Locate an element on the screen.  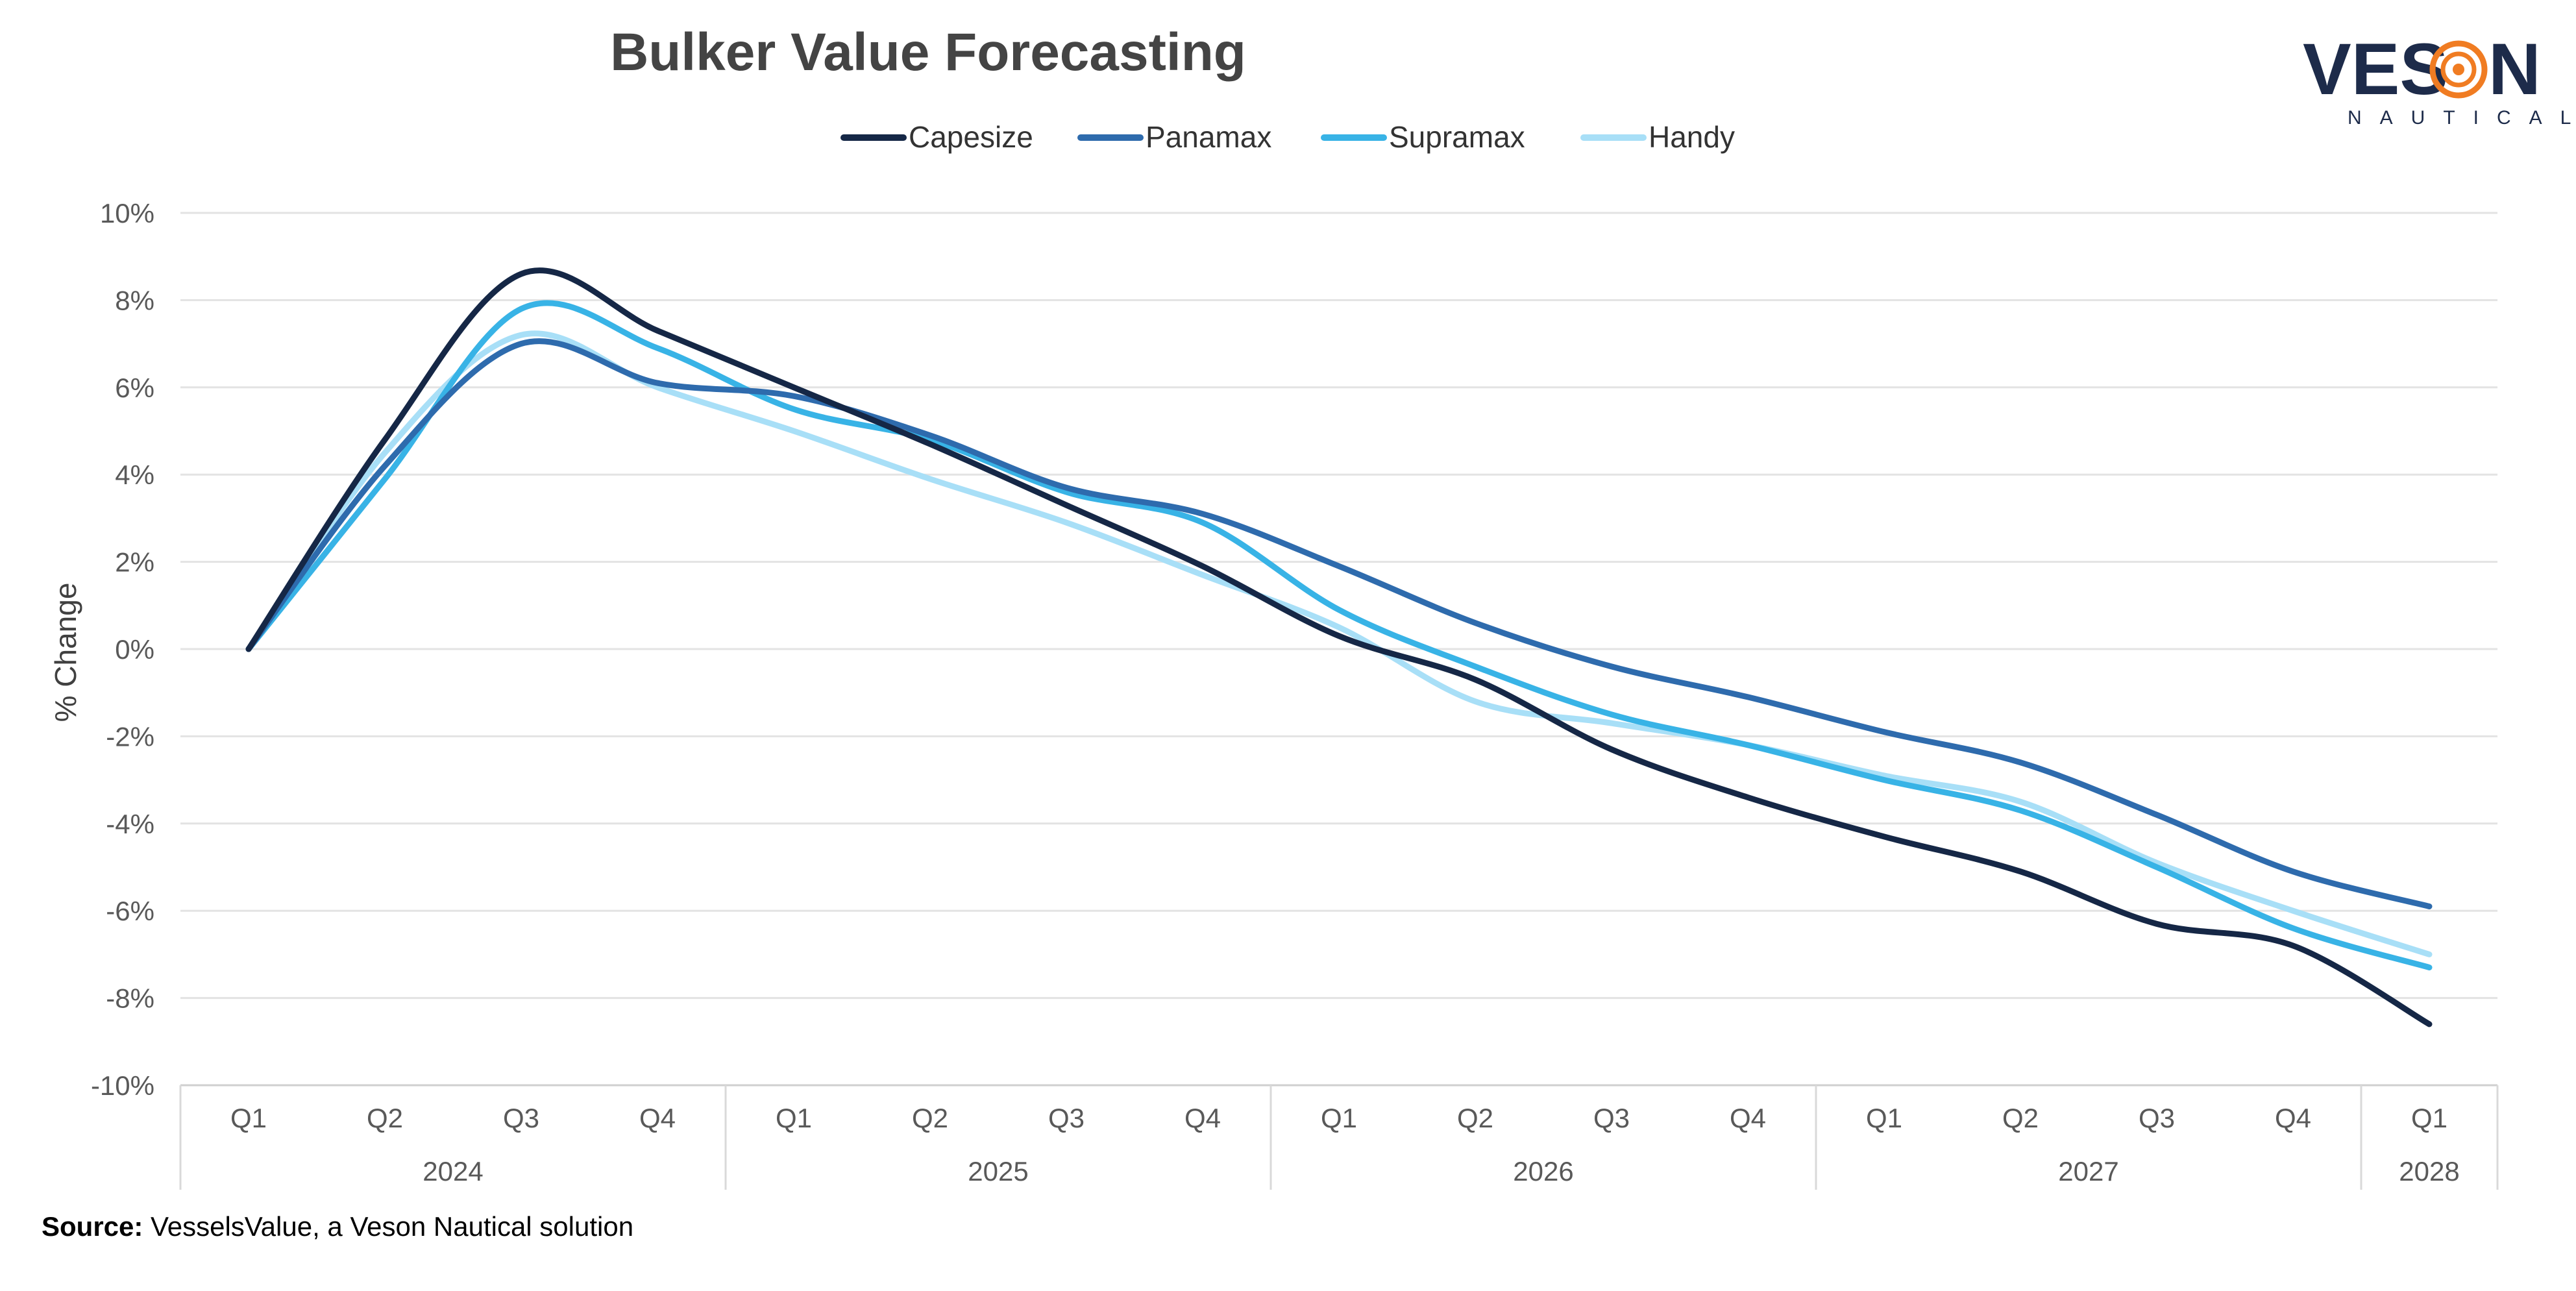
legend-label: Capesize is located at coordinates (971, 137).